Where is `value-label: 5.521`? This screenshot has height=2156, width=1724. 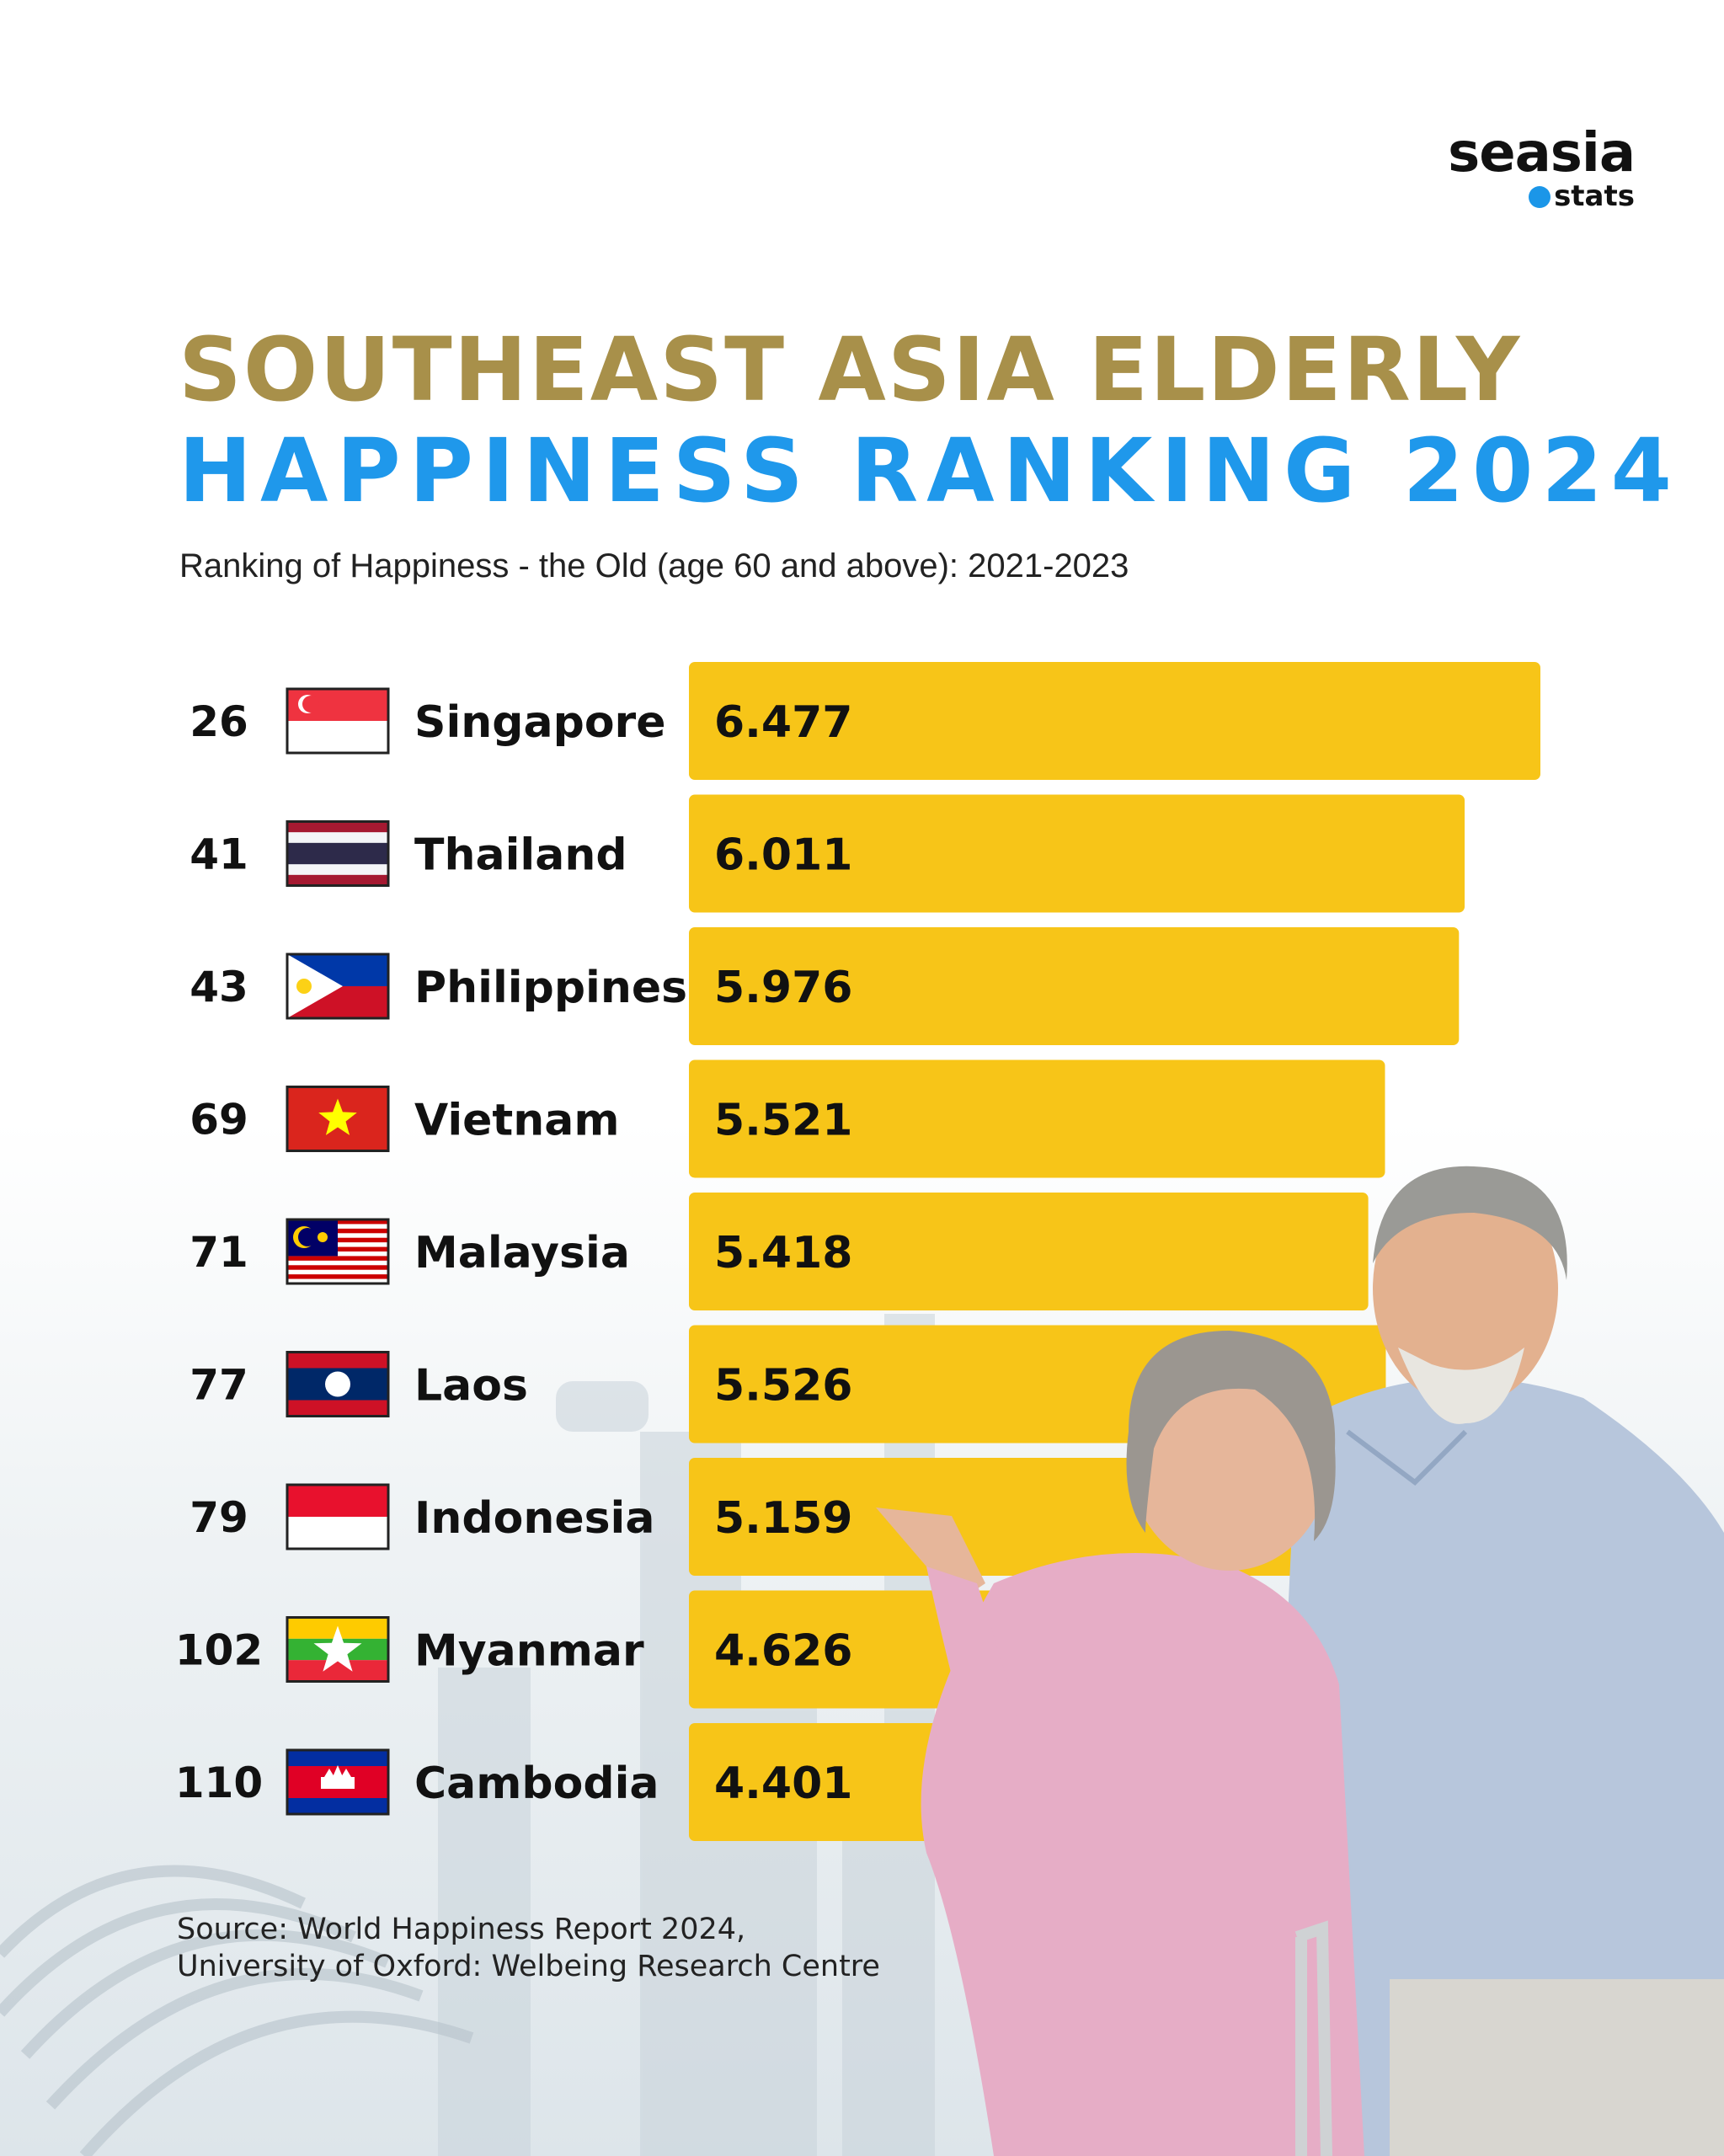 value-label: 5.521 is located at coordinates (783, 1121).